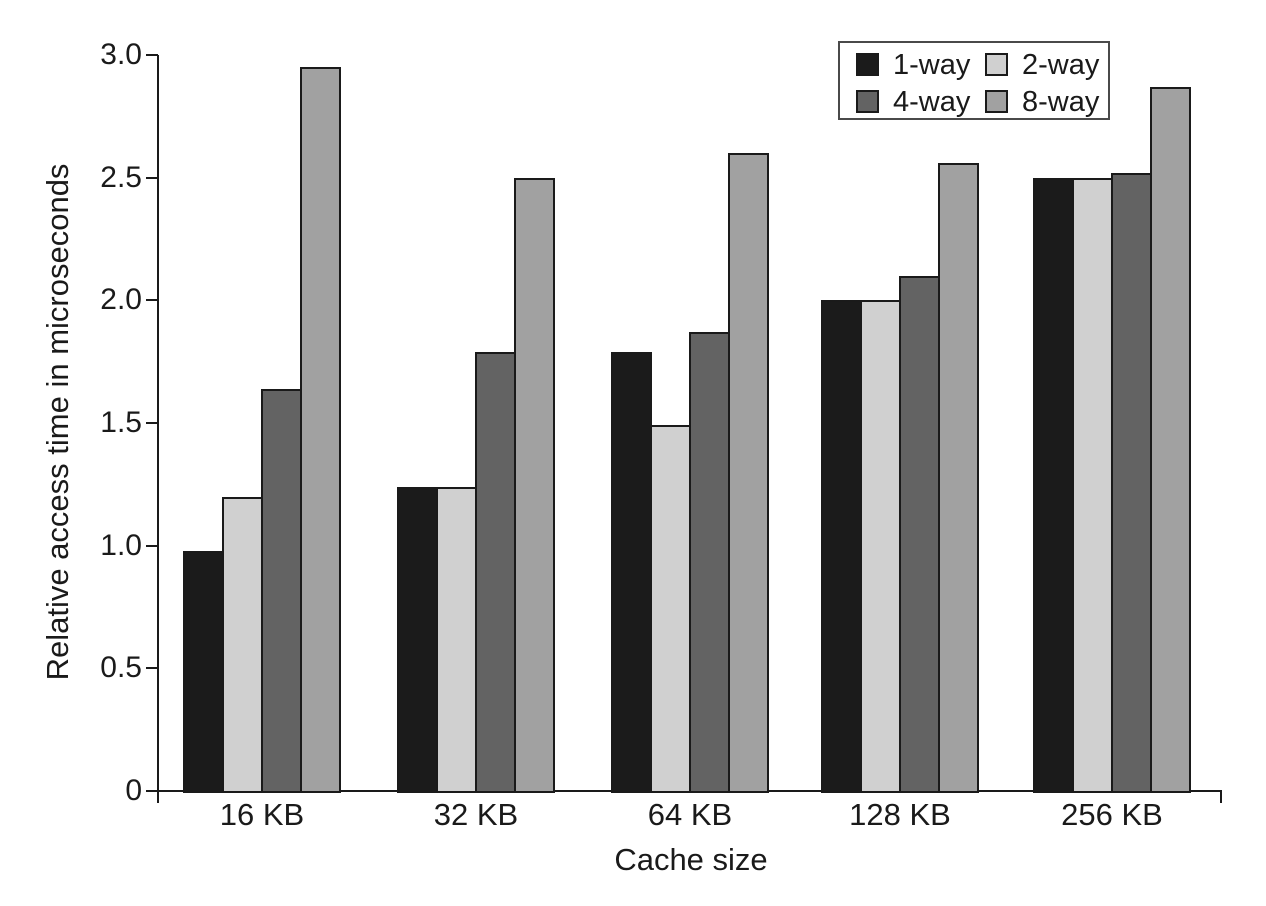  I want to click on legend-swatch-2-way, so click(996, 64).